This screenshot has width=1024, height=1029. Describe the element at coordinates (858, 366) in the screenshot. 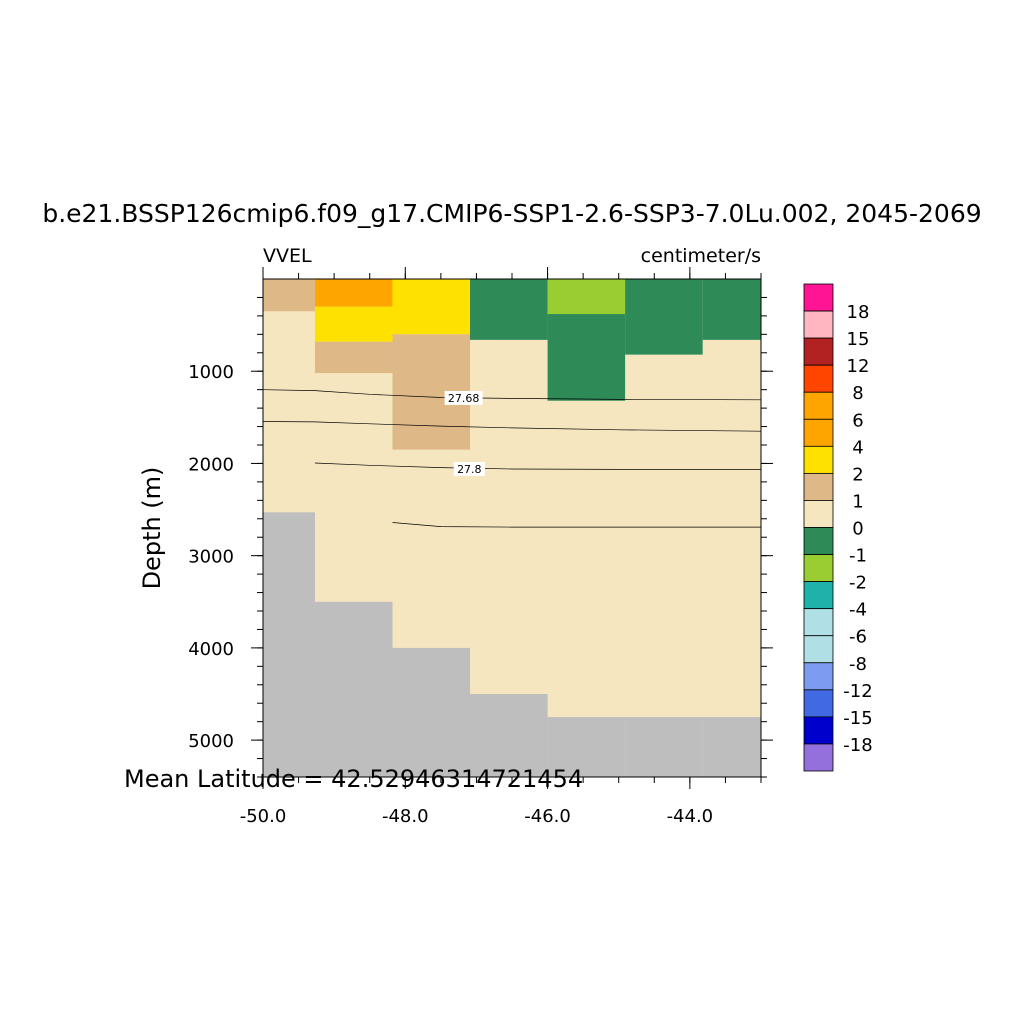

I see `colorbar-label-2: 12` at that location.